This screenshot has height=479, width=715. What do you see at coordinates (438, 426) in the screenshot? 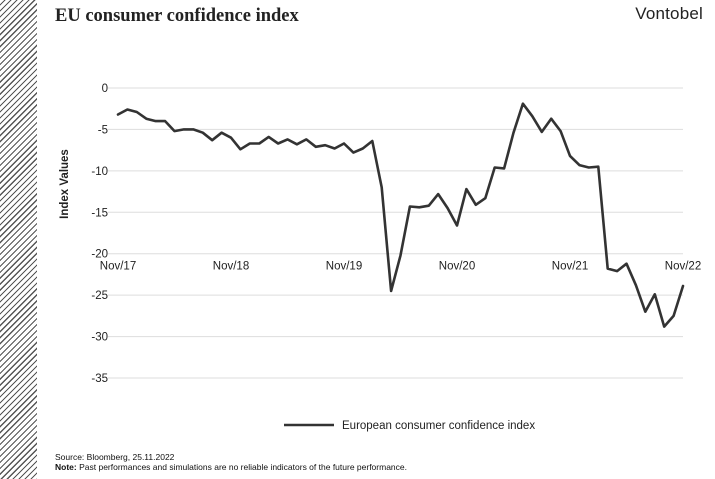
I see `legend-label: European consumer confidence index` at bounding box center [438, 426].